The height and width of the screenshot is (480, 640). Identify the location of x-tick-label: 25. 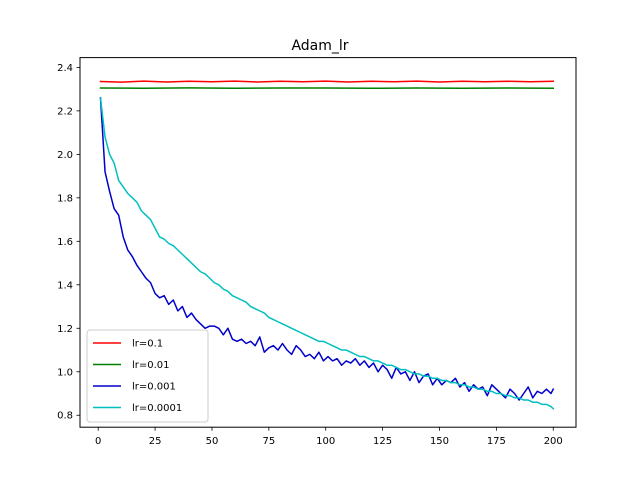
(155, 441).